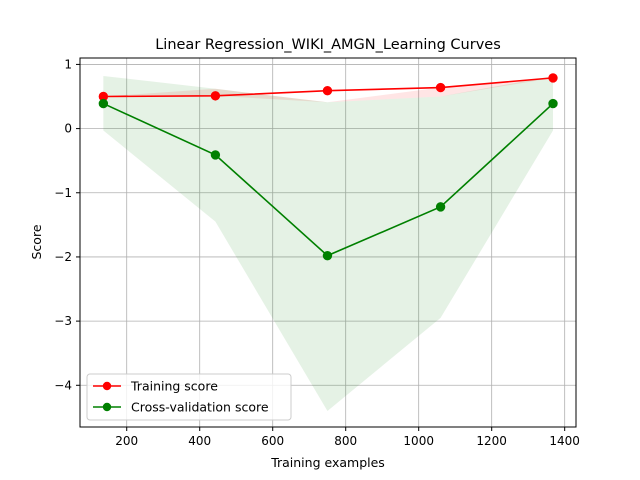 This screenshot has width=640, height=480. What do you see at coordinates (63, 385) in the screenshot?
I see `y-tick-label: −4` at bounding box center [63, 385].